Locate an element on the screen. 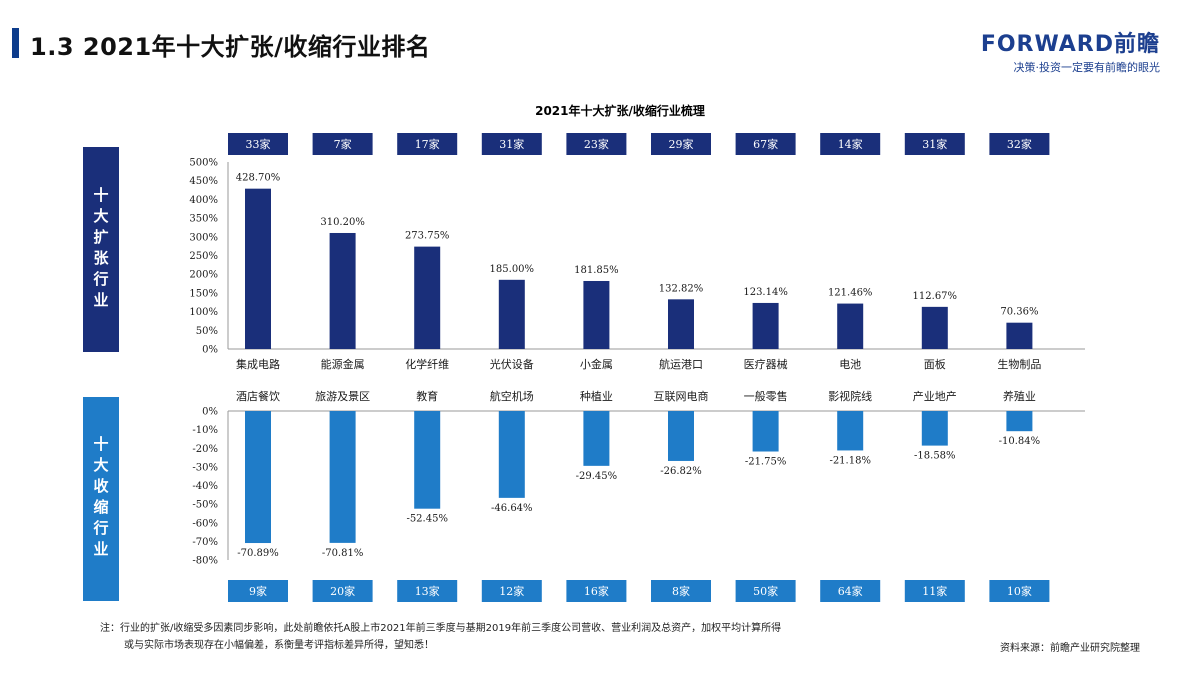 This screenshot has height=675, width=1200. shrink-value-label: -70.81% is located at coordinates (343, 553).